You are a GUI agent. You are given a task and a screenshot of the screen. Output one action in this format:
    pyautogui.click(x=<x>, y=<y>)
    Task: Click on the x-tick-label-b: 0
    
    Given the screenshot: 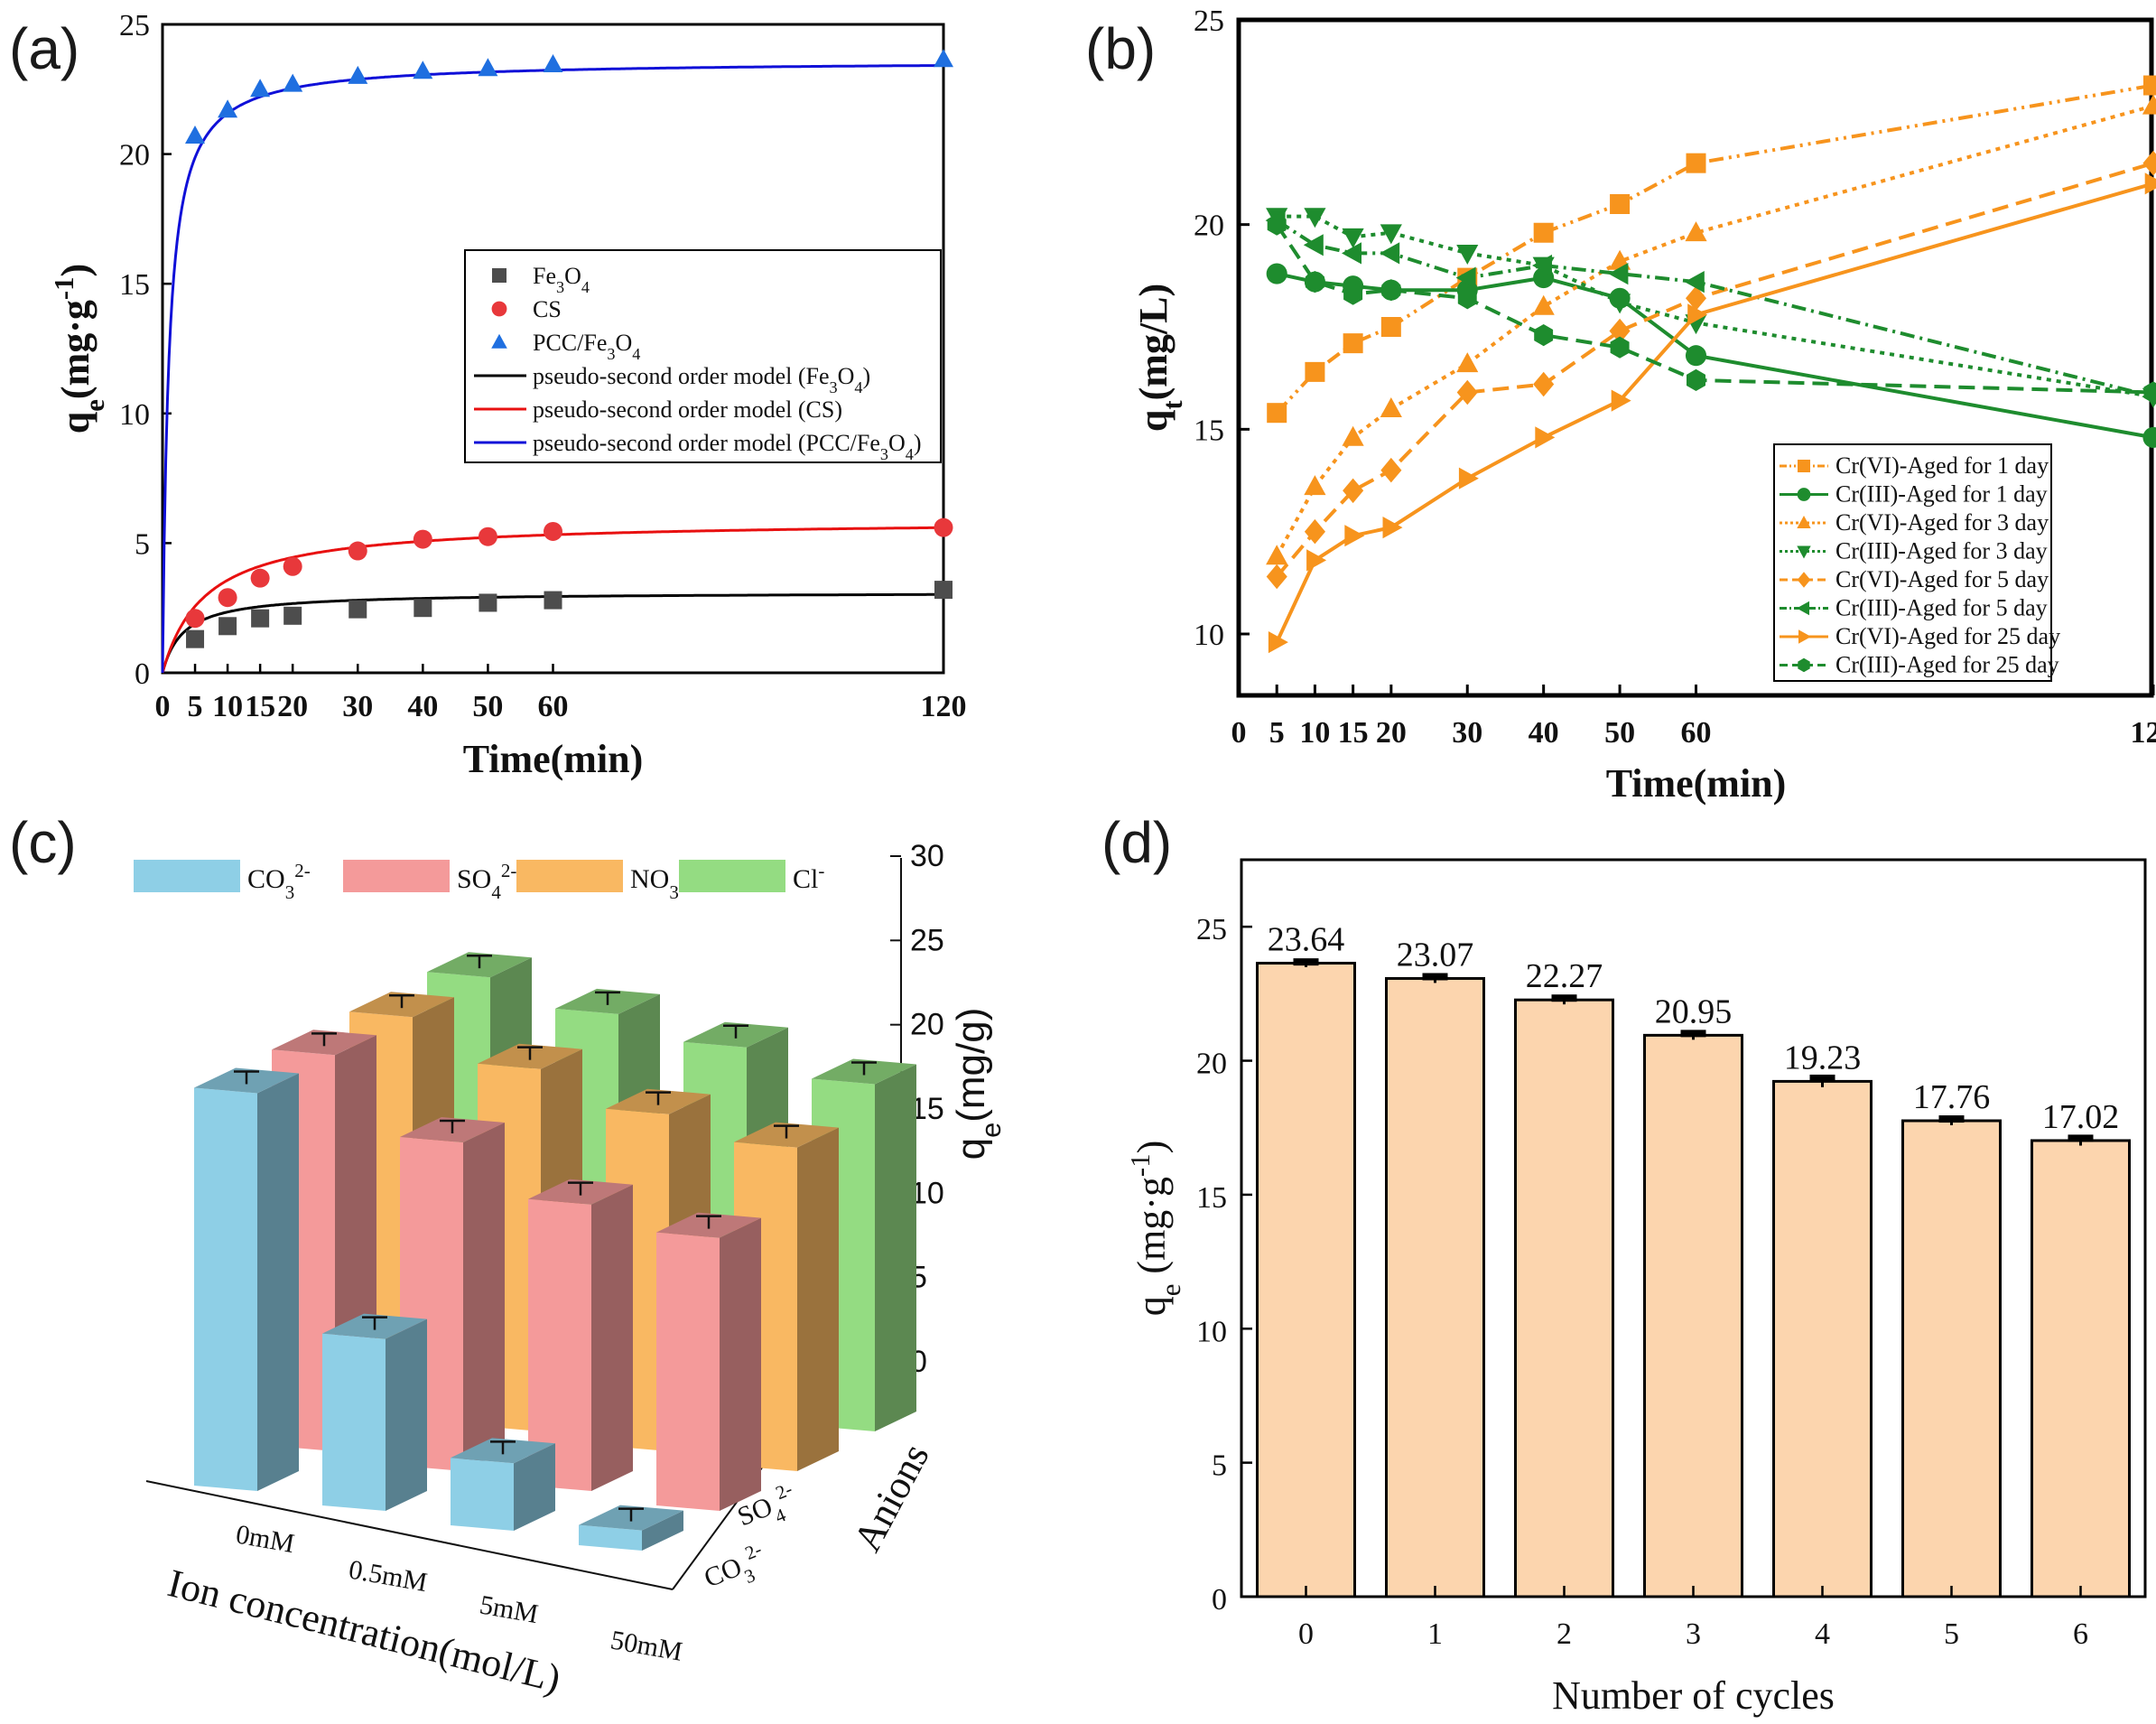 What is the action you would take?
    pyautogui.click(x=1239, y=733)
    